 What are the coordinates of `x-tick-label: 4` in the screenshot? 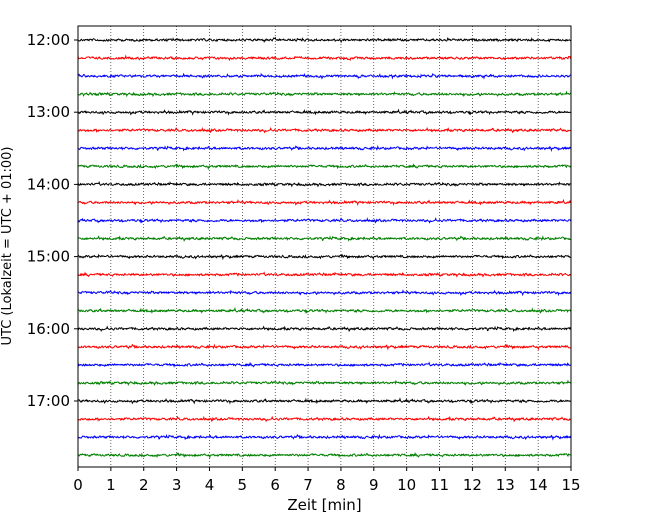 It's located at (210, 485).